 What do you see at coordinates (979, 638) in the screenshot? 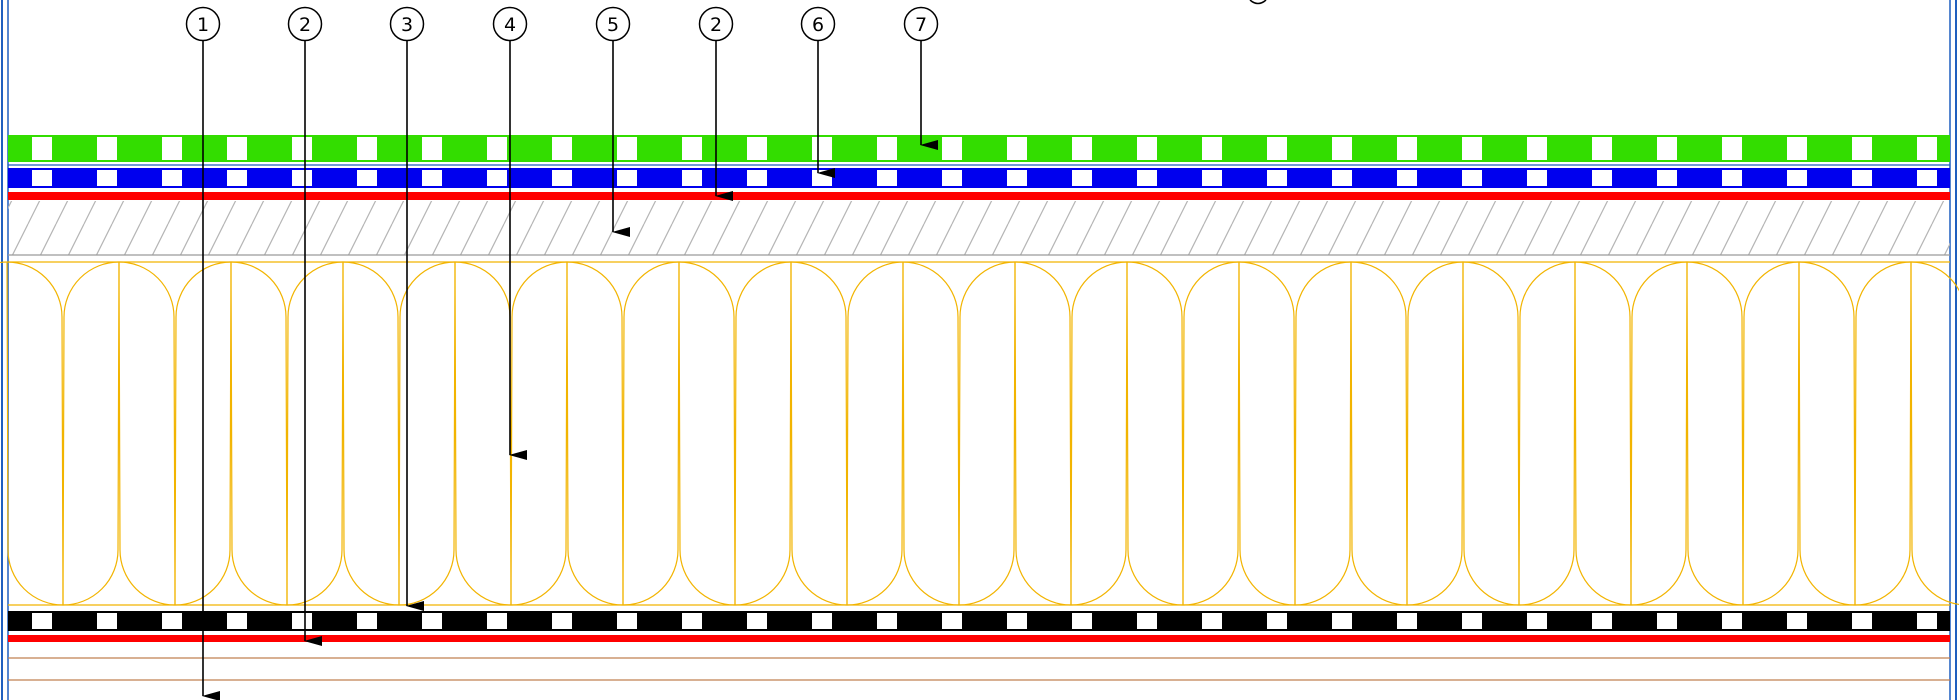
I see `red-membrane-lower` at bounding box center [979, 638].